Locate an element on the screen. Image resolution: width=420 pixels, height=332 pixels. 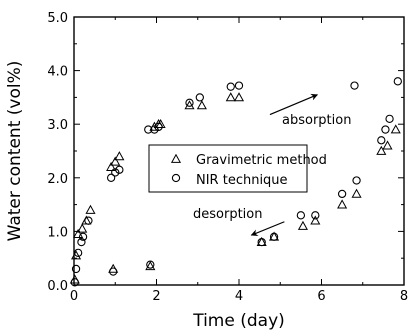
x-axis-title: Time (day) is located at coordinates (238, 321).